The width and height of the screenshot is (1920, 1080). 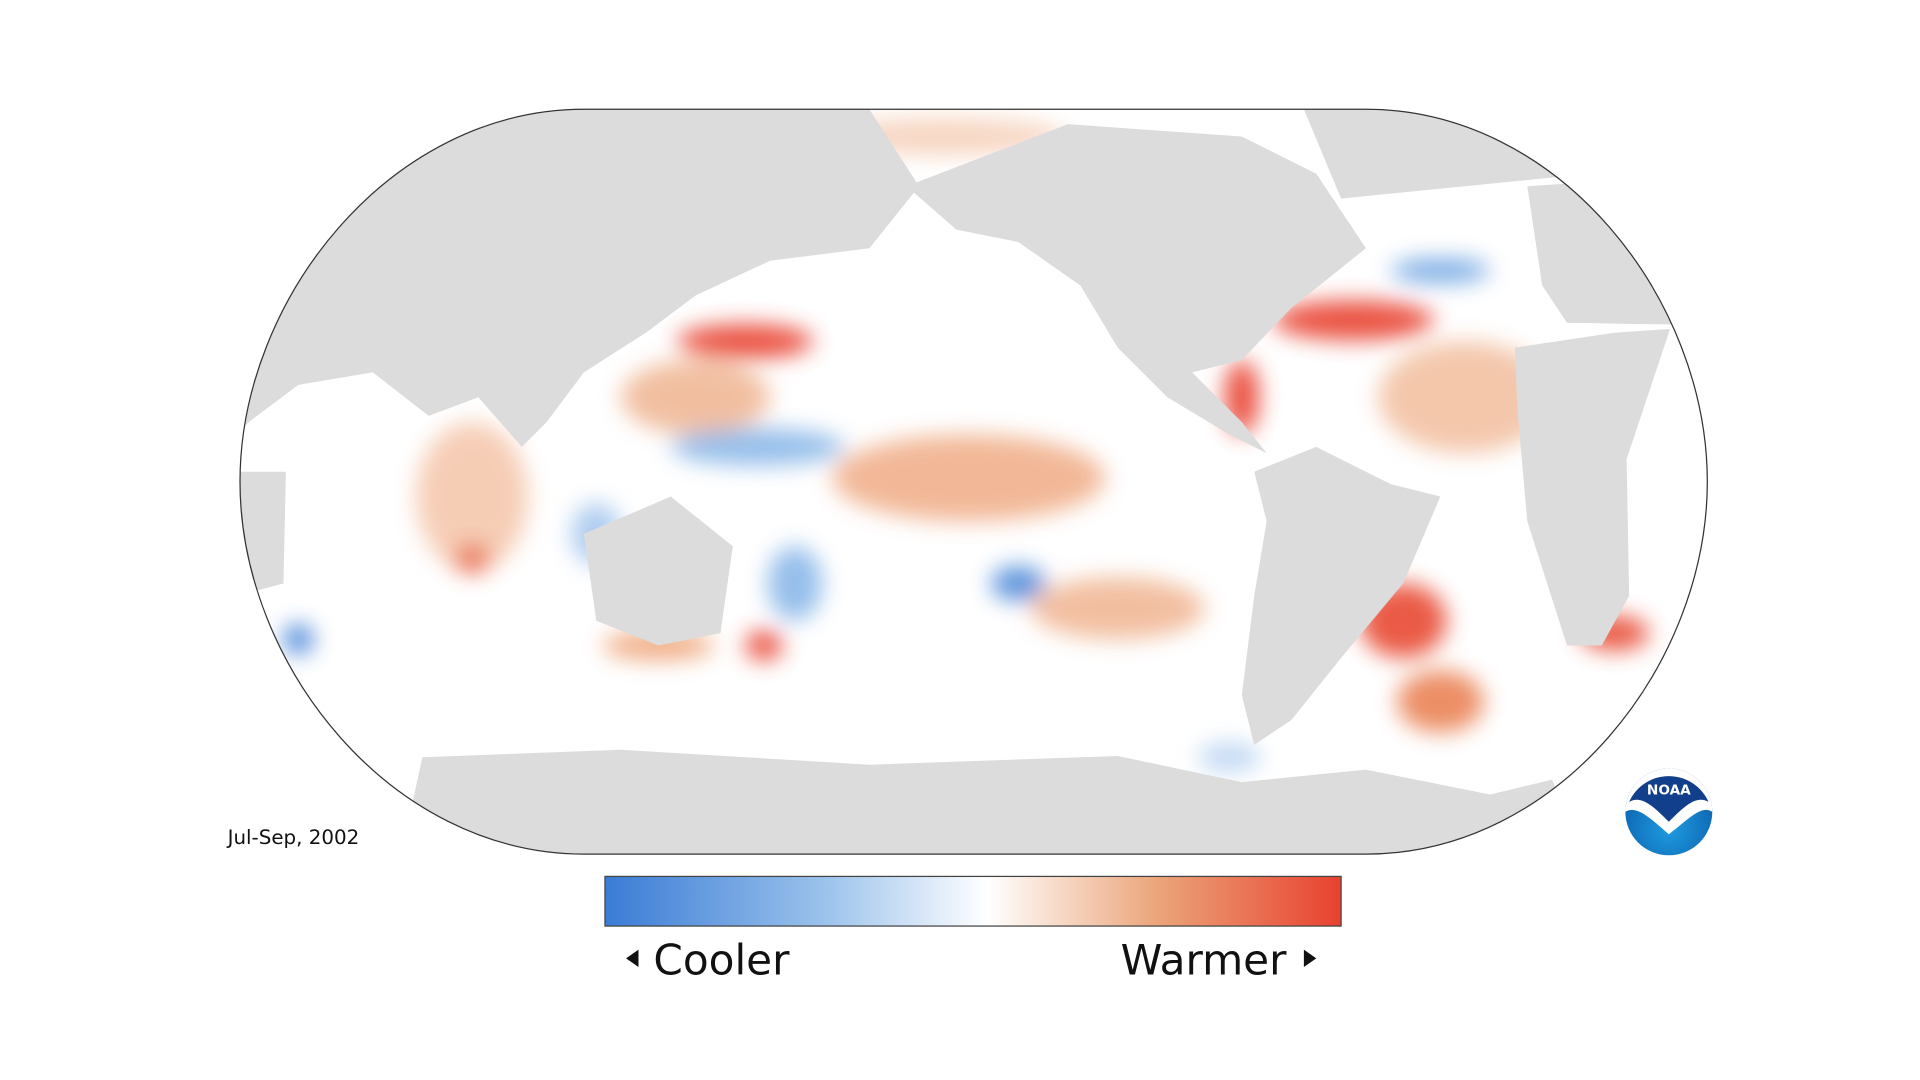 I want to click on warmer-arrow, so click(x=1310, y=958).